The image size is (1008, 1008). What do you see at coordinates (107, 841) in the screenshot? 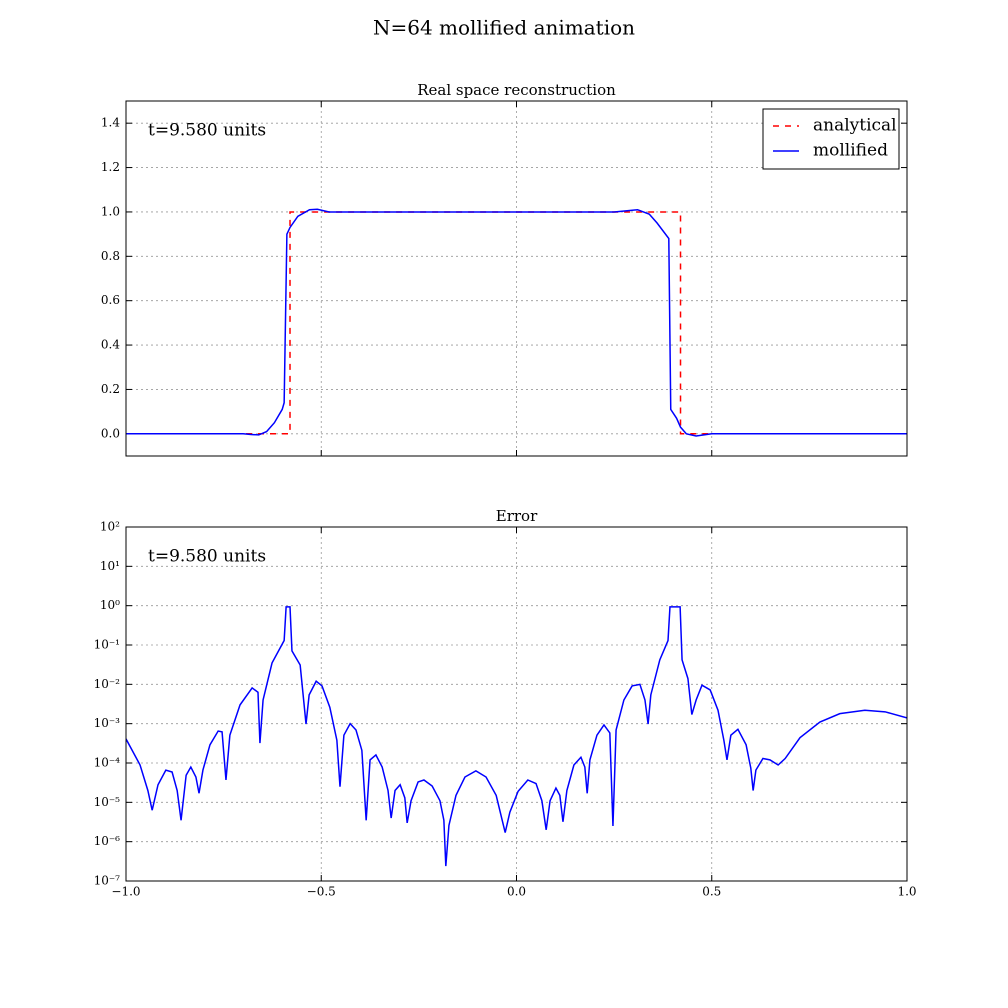
I see `y-tick-label: 10⁻⁶` at bounding box center [107, 841].